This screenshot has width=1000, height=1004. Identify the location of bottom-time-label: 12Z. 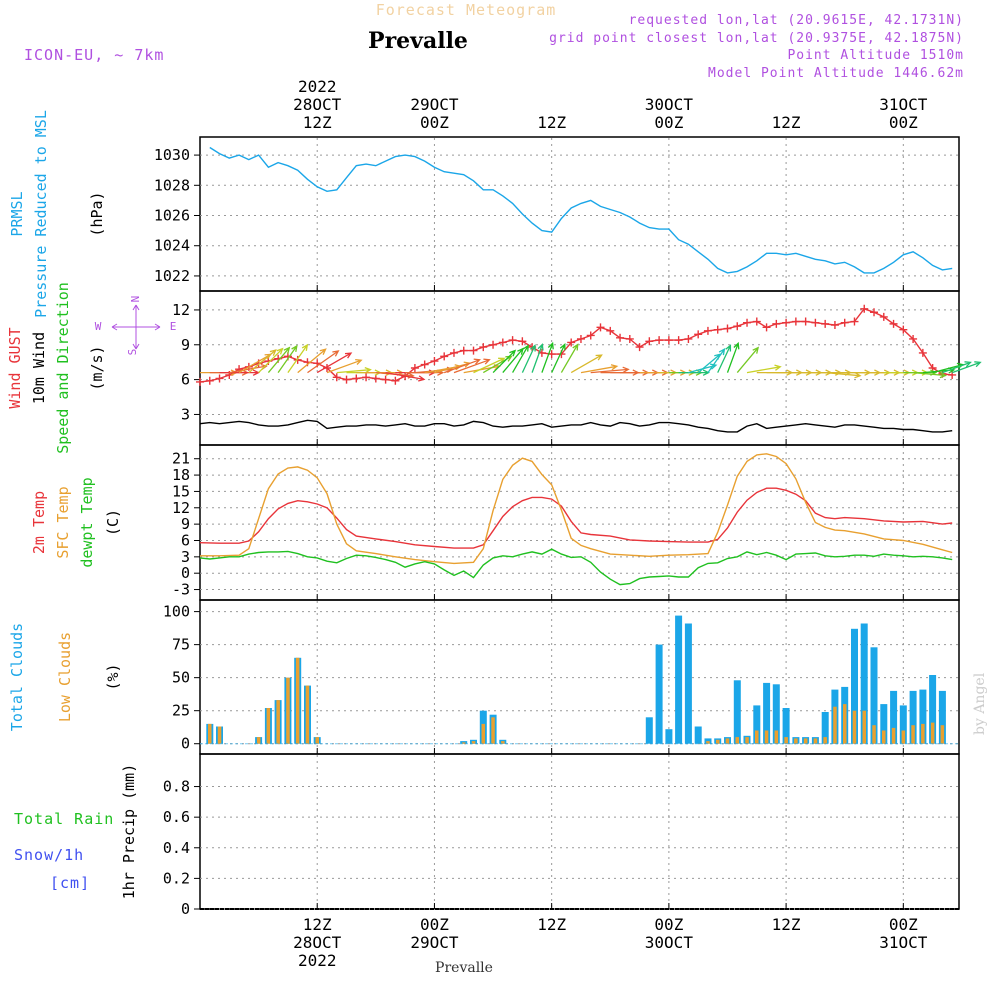
(317, 924).